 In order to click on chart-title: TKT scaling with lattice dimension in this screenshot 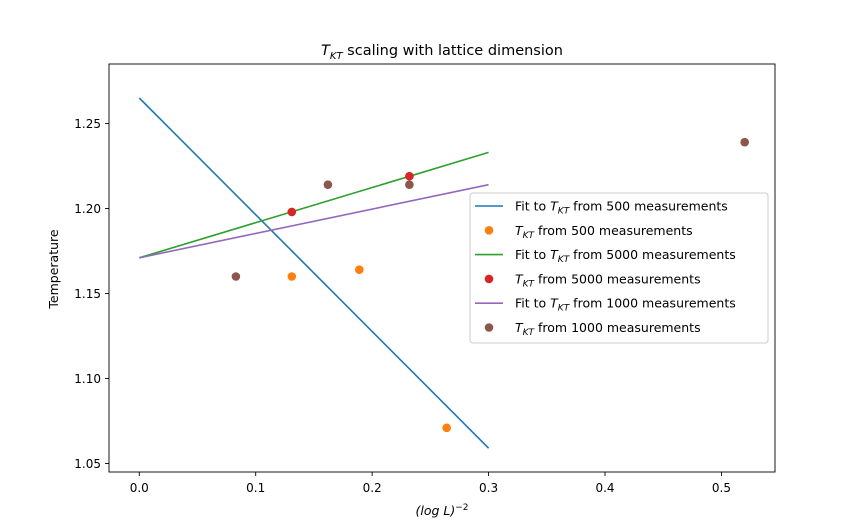, I will do `click(442, 52)`.